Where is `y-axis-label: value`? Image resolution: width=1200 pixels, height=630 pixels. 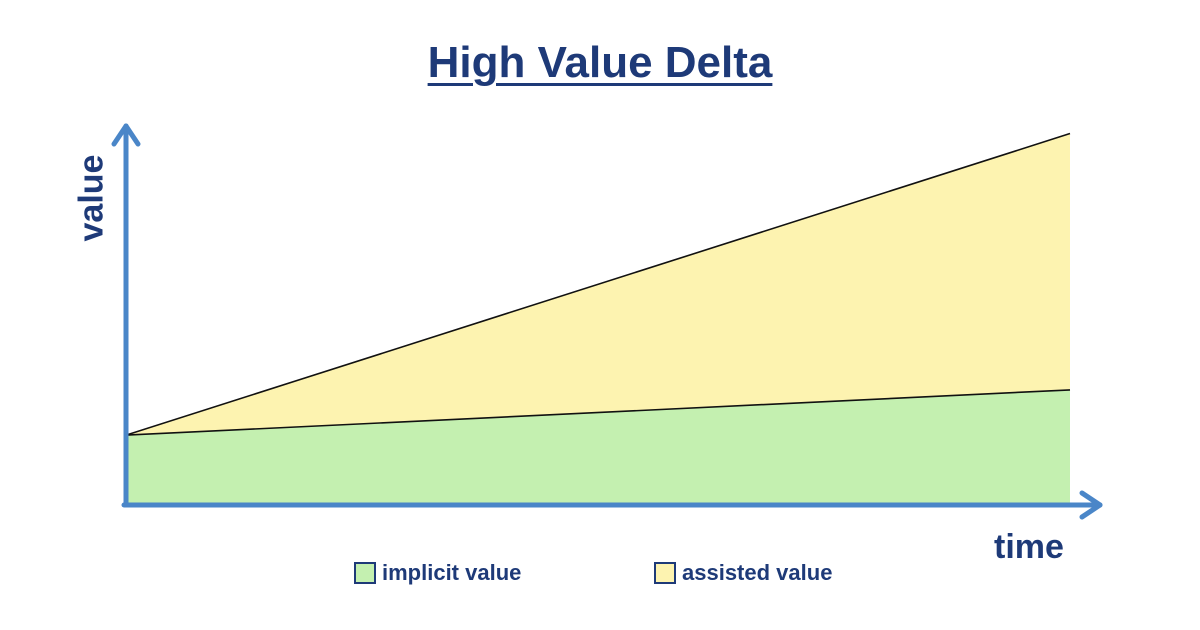
y-axis-label: value is located at coordinates (91, 198).